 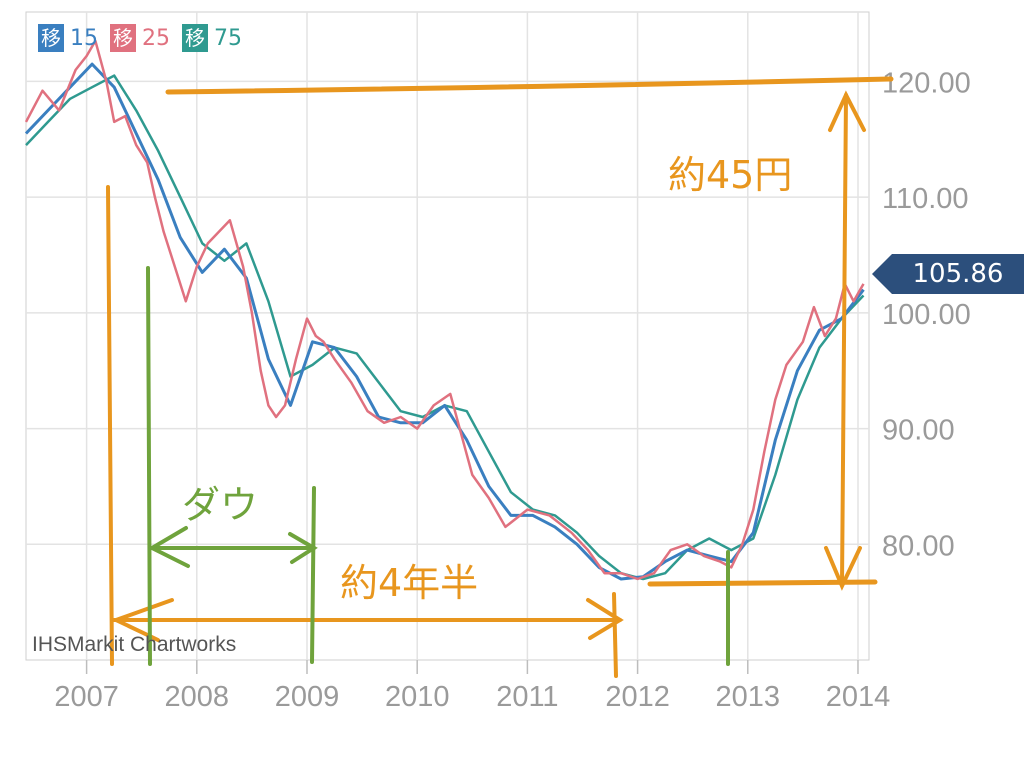 What do you see at coordinates (637, 697) in the screenshot?
I see `x-tick-label: 2012` at bounding box center [637, 697].